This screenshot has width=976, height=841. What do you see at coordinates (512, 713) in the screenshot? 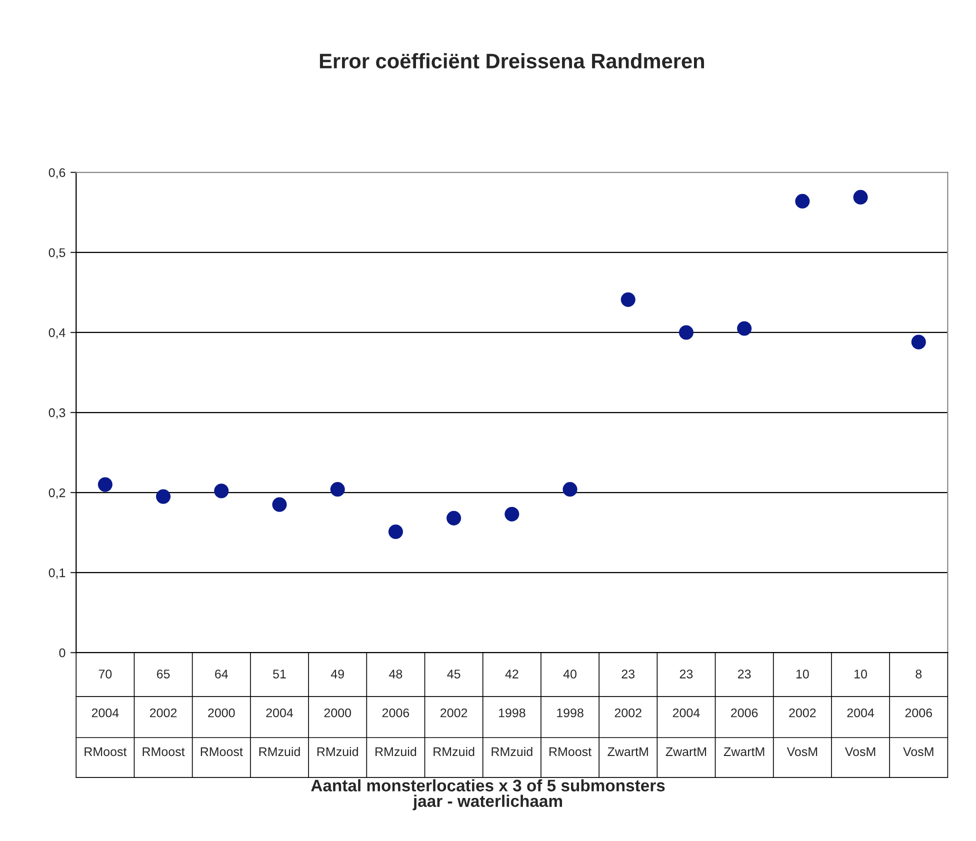
I see `category-label: 42 1998 RMzuid` at bounding box center [512, 713].